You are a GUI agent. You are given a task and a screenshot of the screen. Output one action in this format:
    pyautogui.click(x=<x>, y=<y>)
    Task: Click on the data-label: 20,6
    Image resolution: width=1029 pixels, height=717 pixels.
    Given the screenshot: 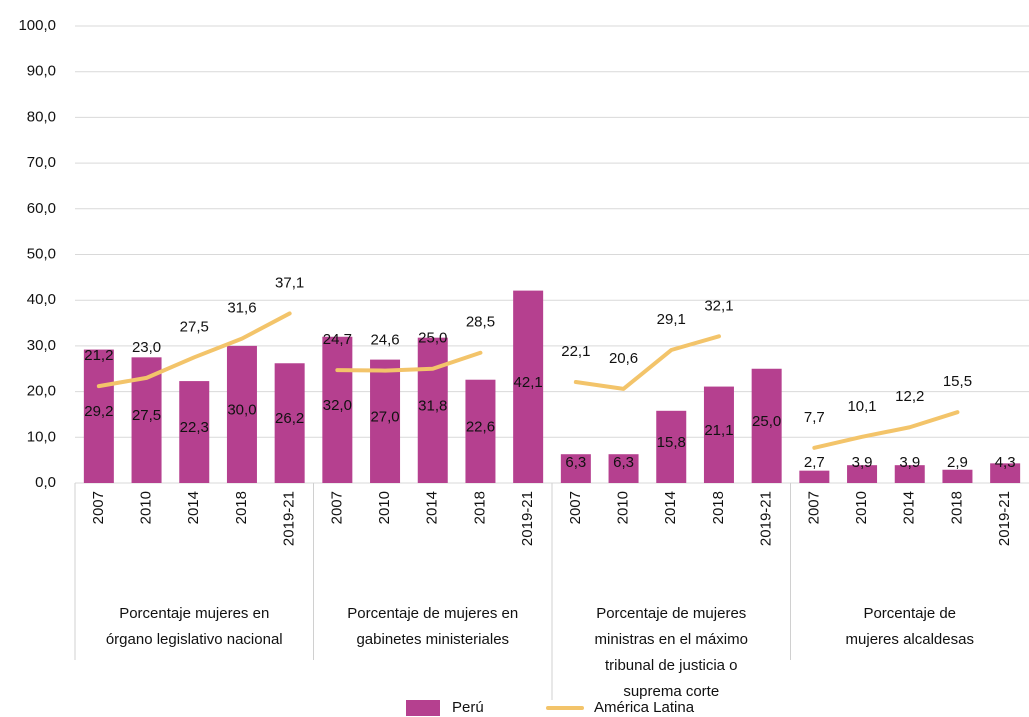 What is the action you would take?
    pyautogui.click(x=623, y=358)
    